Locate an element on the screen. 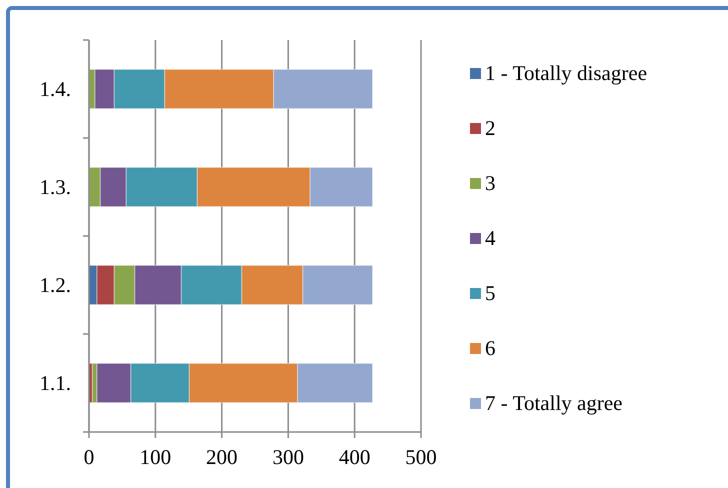 This screenshot has height=488, width=728. legend-label: 4 is located at coordinates (490, 238).